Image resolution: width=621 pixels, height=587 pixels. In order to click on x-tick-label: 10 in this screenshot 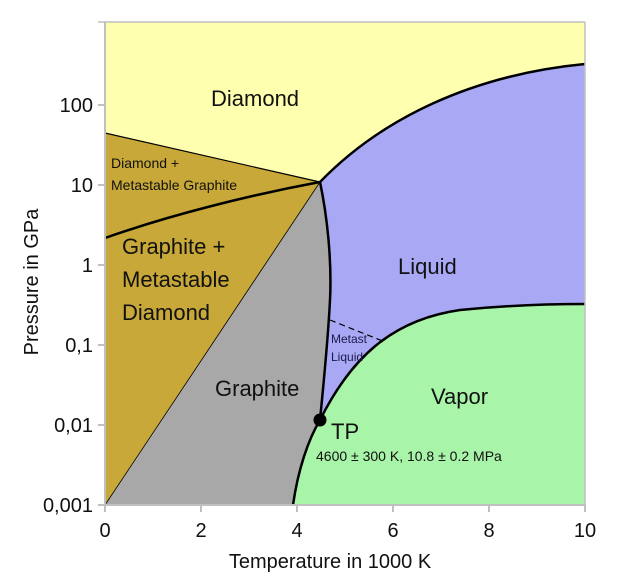, I will do `click(585, 531)`.